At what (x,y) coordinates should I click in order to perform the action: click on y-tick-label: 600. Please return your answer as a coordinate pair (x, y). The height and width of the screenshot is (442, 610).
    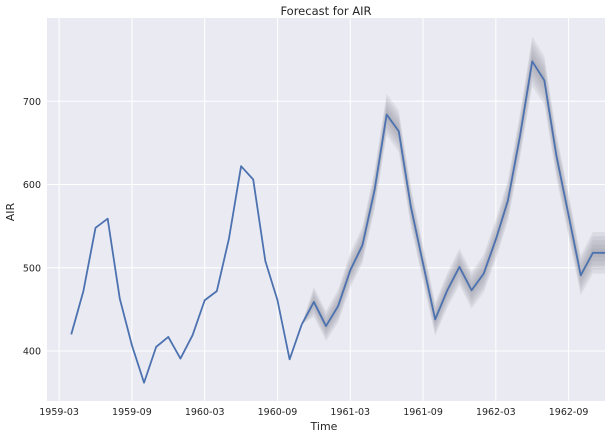
    Looking at the image, I should click on (32, 185).